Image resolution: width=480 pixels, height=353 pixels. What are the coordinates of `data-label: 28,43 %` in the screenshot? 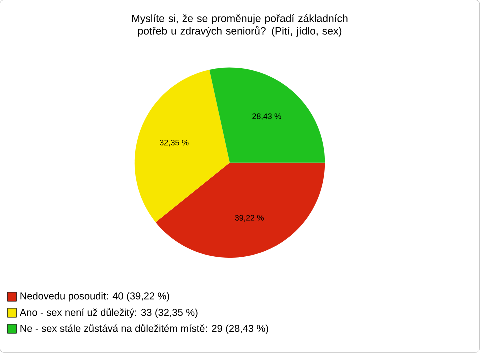 It's located at (267, 117).